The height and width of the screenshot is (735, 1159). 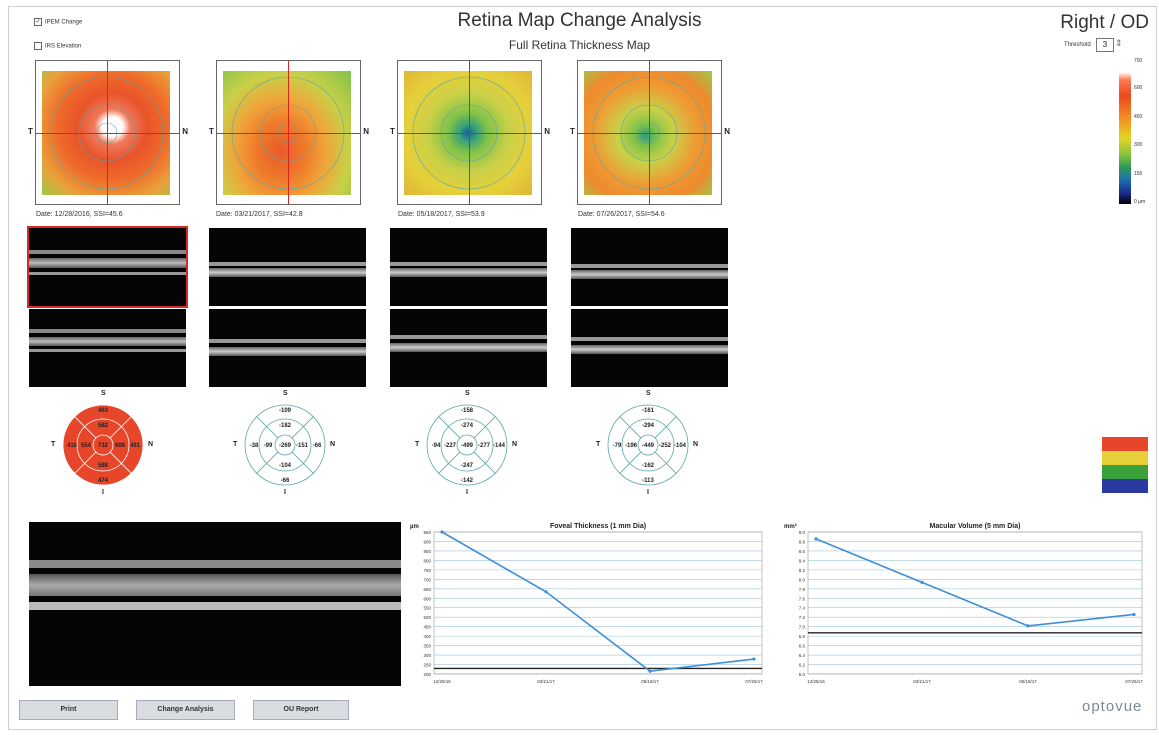 I want to click on checkbox-checked-icon: ✓, so click(x=38, y=22).